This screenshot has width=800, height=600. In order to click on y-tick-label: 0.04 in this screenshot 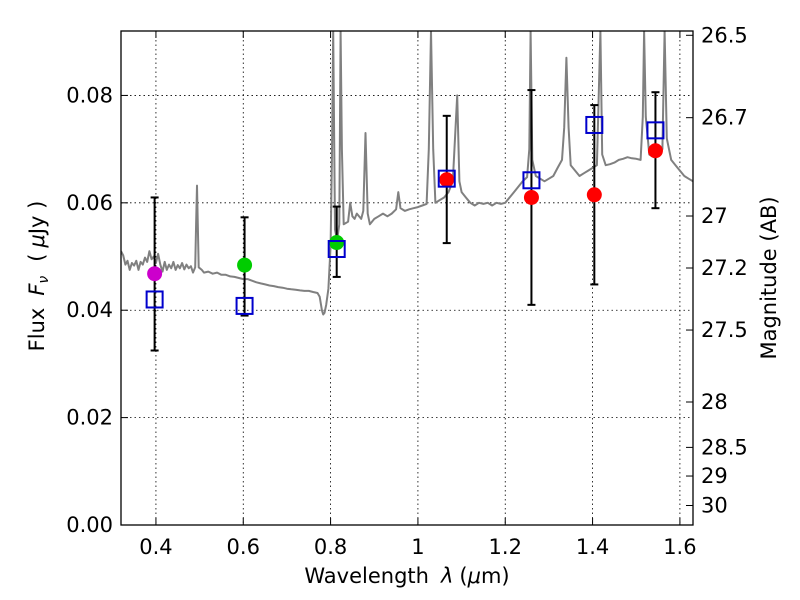, I will do `click(89, 310)`.